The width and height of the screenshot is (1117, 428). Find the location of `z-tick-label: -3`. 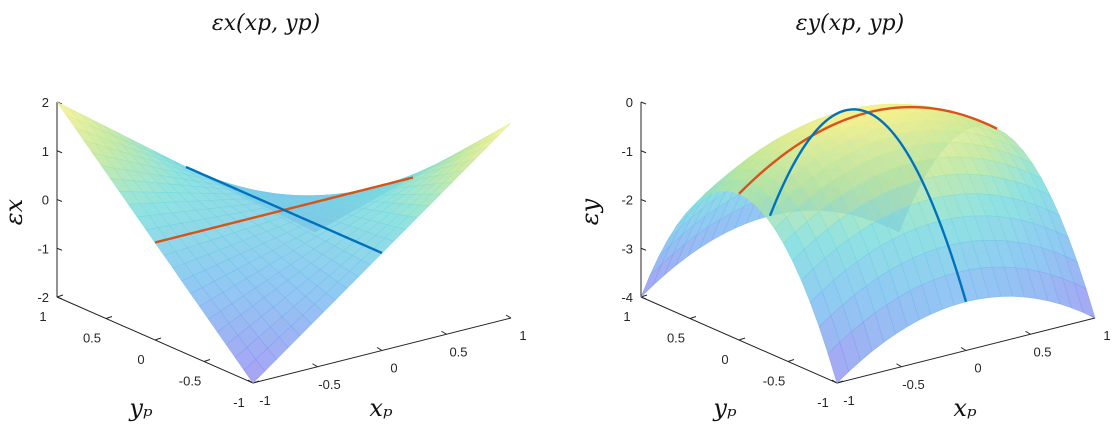

z-tick-label: -3 is located at coordinates (627, 248).